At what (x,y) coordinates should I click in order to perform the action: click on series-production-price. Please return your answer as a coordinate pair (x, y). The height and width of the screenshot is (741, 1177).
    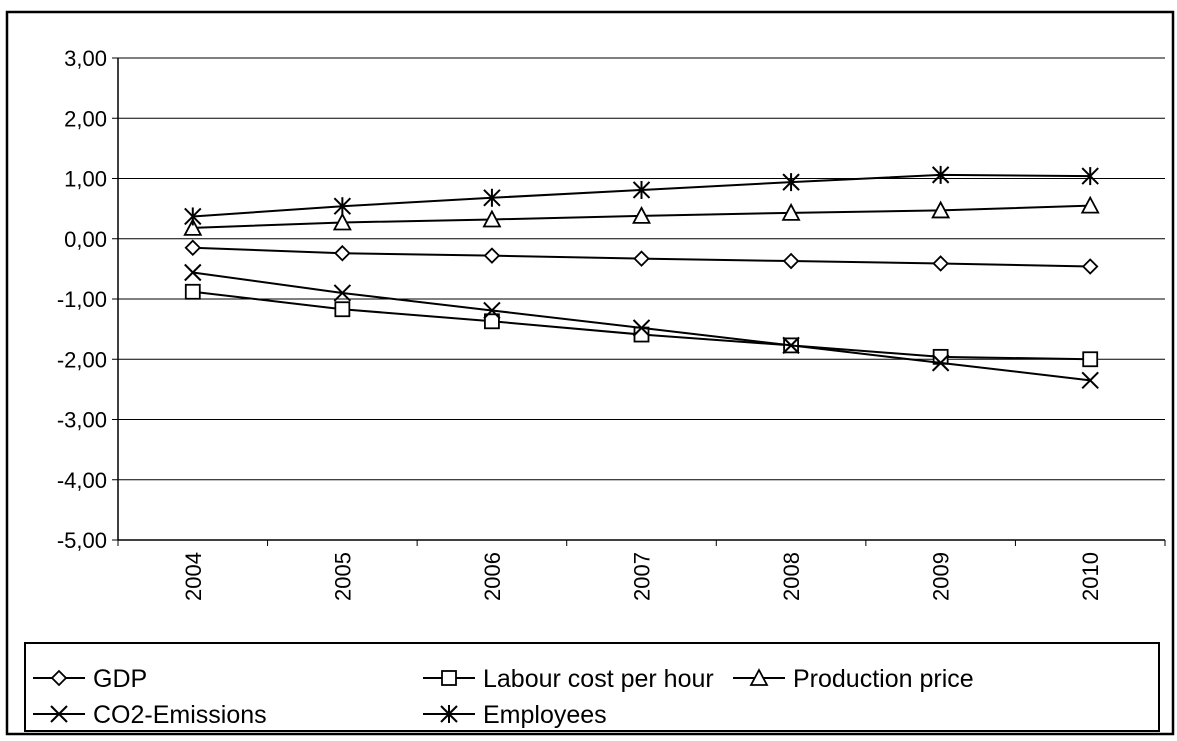
    Looking at the image, I should click on (641, 215).